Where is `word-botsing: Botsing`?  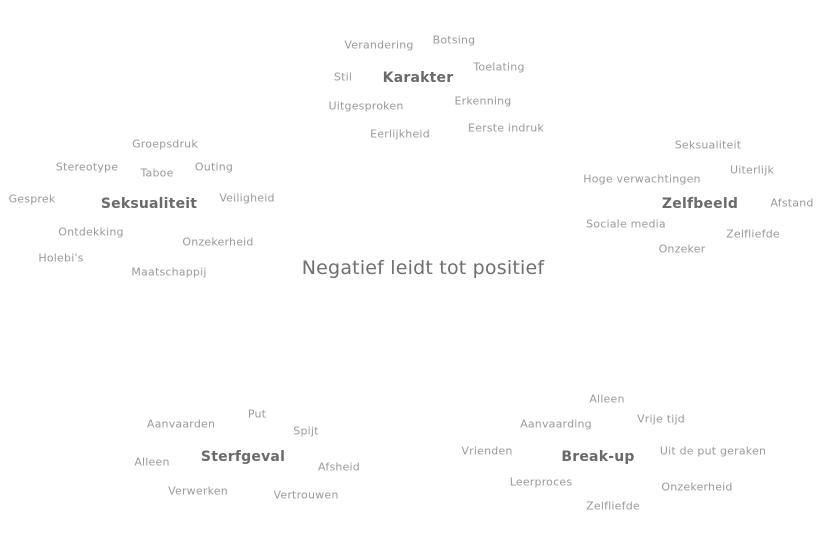
word-botsing: Botsing is located at coordinates (454, 40).